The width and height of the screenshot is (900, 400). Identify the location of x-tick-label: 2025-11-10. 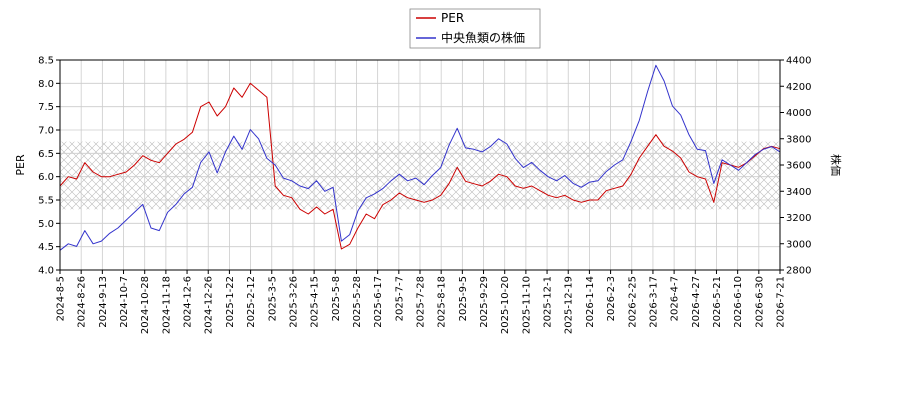
(526, 305).